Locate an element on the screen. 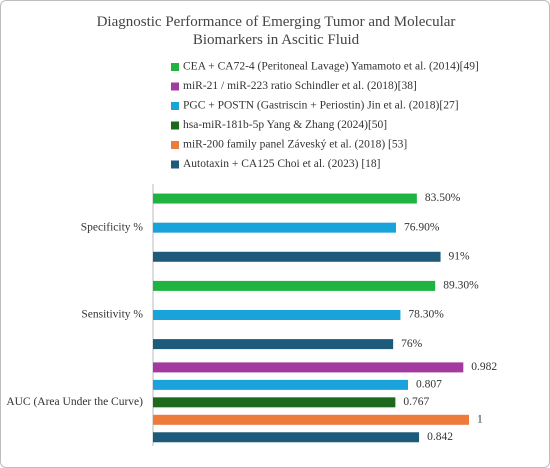  value-label: 0.767 is located at coordinates (416, 402).